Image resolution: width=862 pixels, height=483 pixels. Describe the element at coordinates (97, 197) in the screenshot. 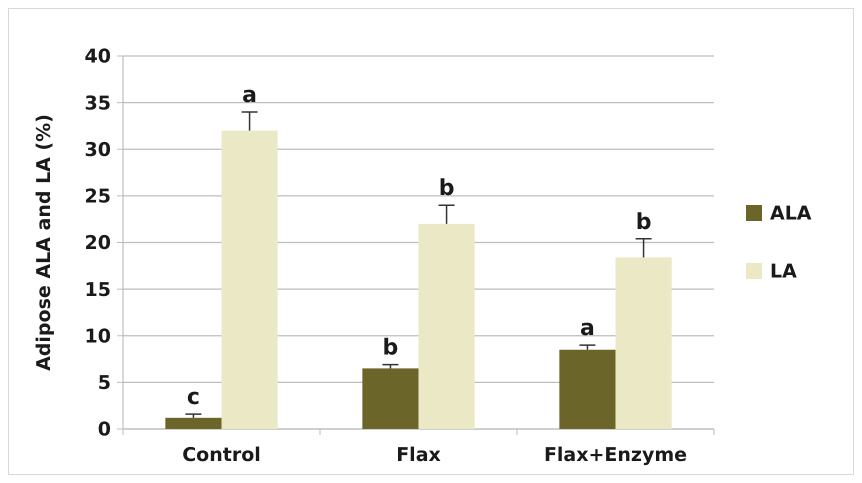

I see `y-tick-label: 25` at that location.